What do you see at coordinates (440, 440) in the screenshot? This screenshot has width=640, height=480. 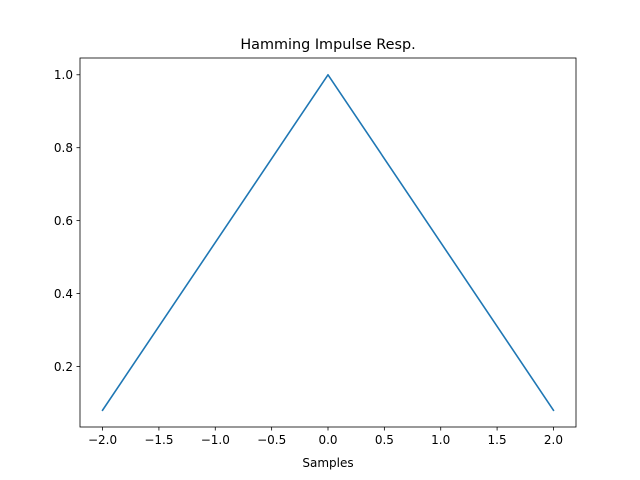 I see `x-tick-label: 1.0` at bounding box center [440, 440].